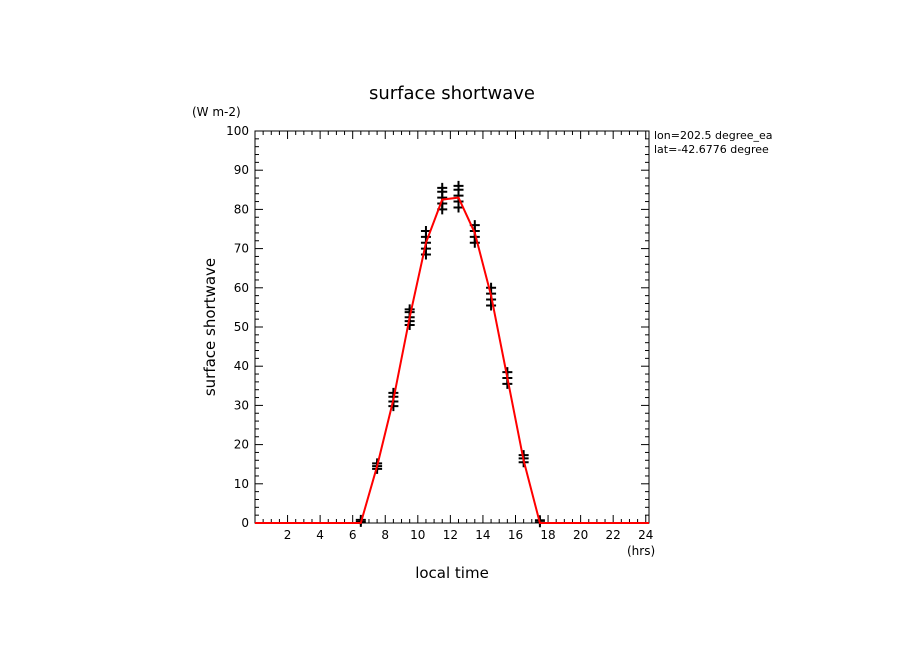 The height and width of the screenshot is (654, 904). I want to click on x-tick-label: 24, so click(645, 535).